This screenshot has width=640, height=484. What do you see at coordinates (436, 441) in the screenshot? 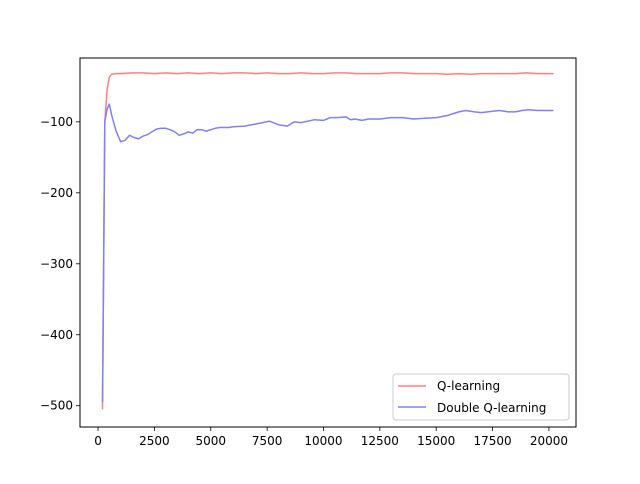
I see `x-tick-label: 15000` at bounding box center [436, 441].